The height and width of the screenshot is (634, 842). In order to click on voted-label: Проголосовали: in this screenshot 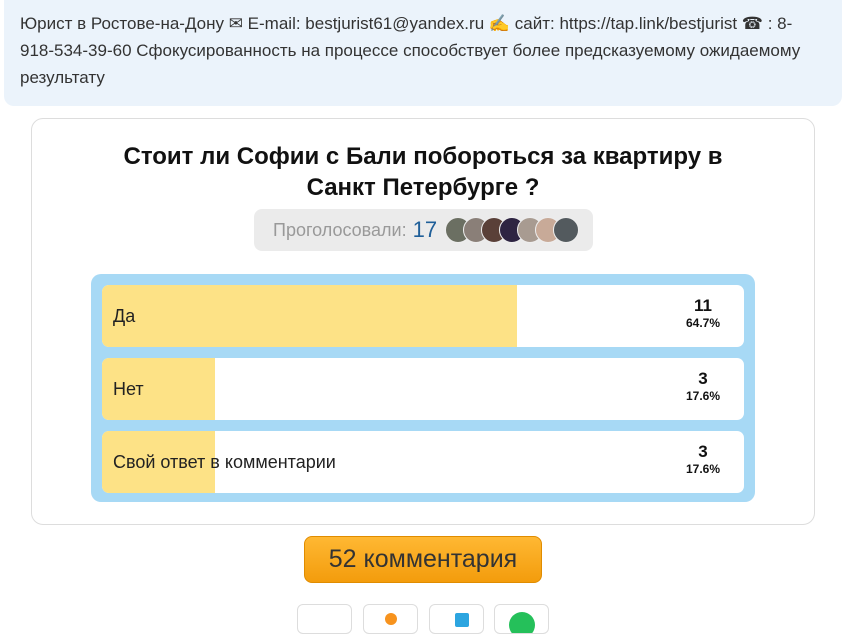, I will do `click(340, 229)`.